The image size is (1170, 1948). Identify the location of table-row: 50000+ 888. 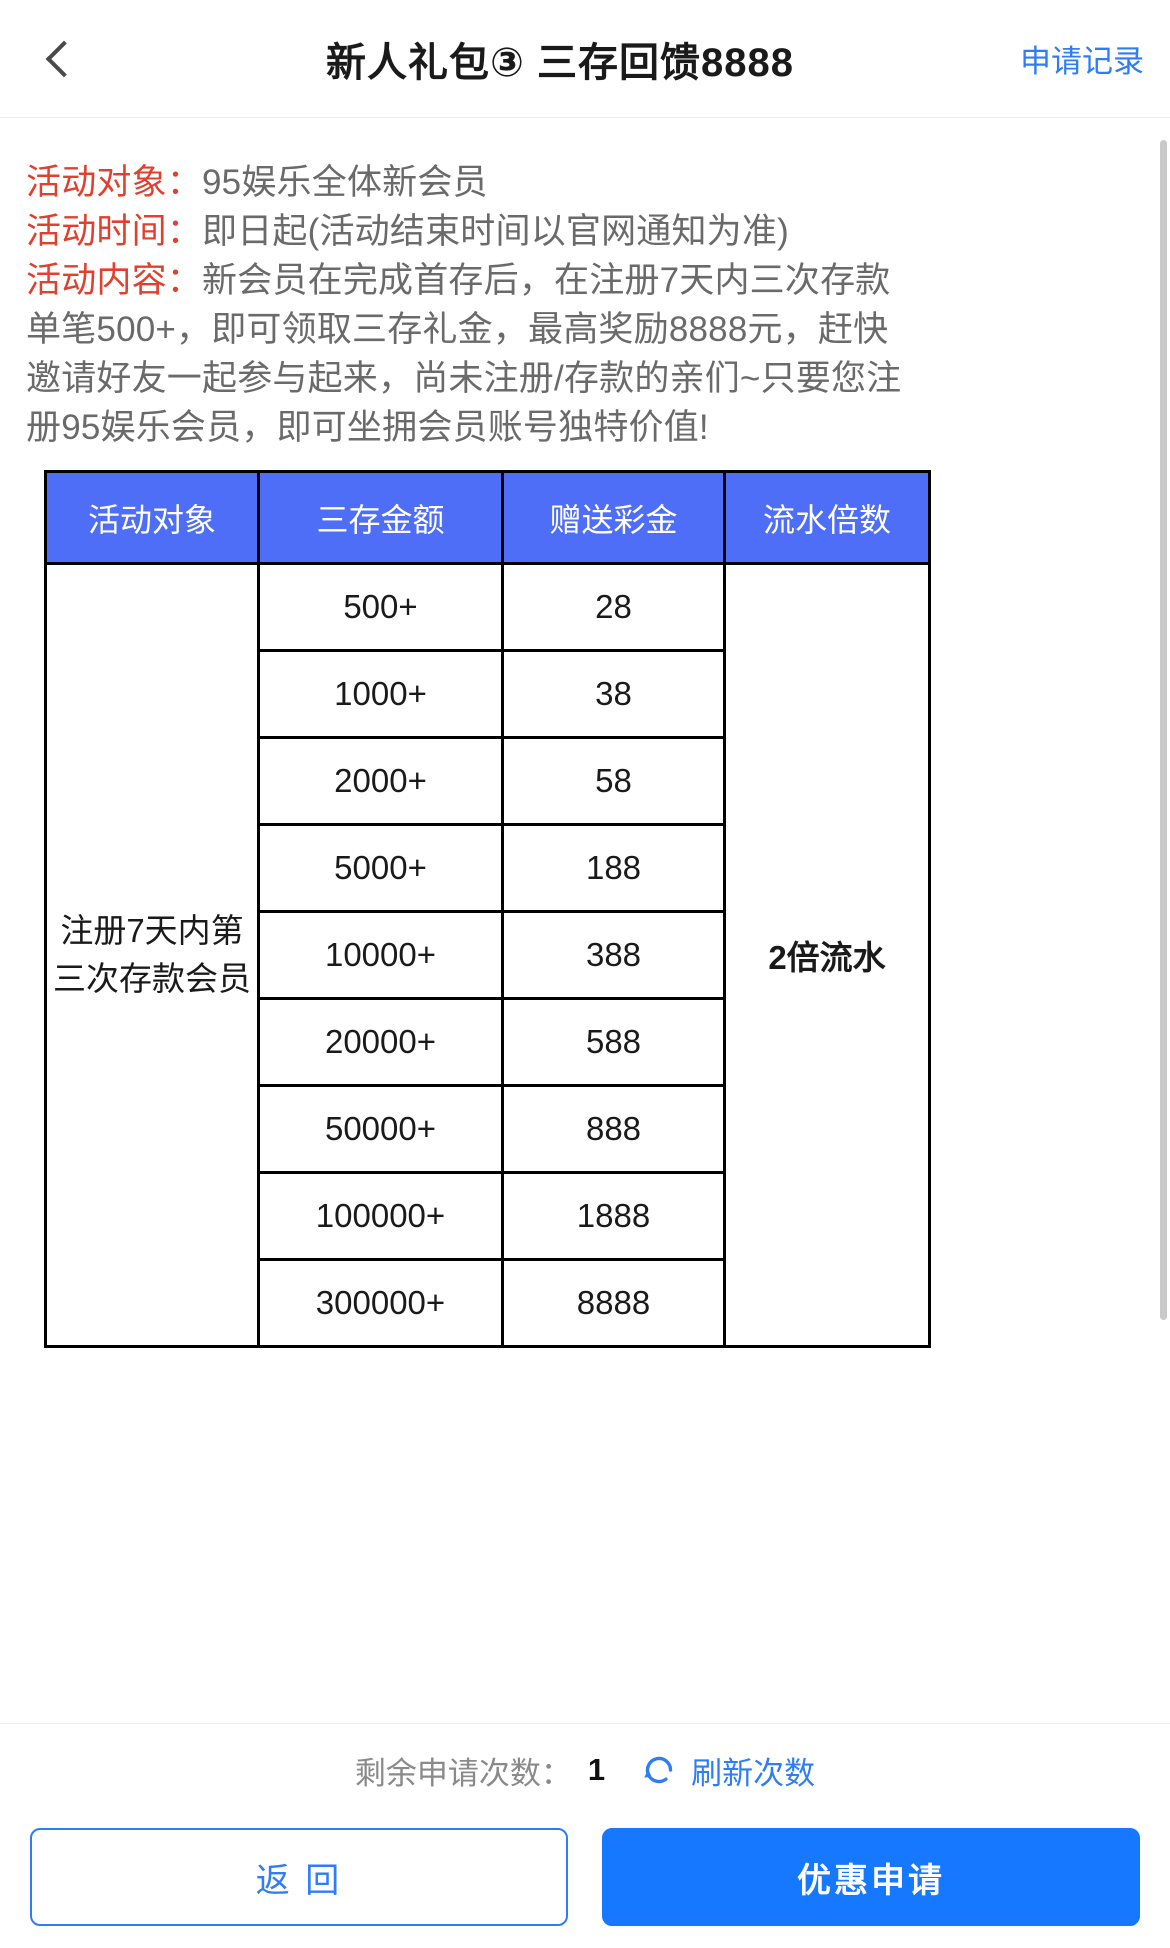
(488, 1129).